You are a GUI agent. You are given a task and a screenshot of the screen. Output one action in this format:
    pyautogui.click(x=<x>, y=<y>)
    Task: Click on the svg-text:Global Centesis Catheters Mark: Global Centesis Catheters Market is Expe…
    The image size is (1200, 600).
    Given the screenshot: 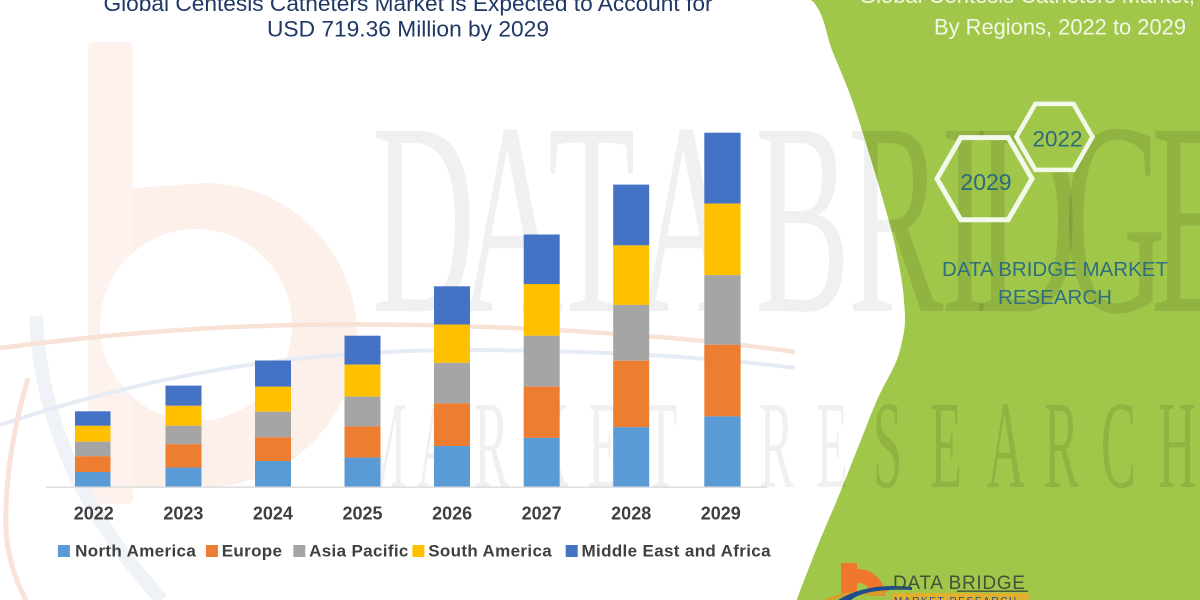 What is the action you would take?
    pyautogui.click(x=409, y=8)
    